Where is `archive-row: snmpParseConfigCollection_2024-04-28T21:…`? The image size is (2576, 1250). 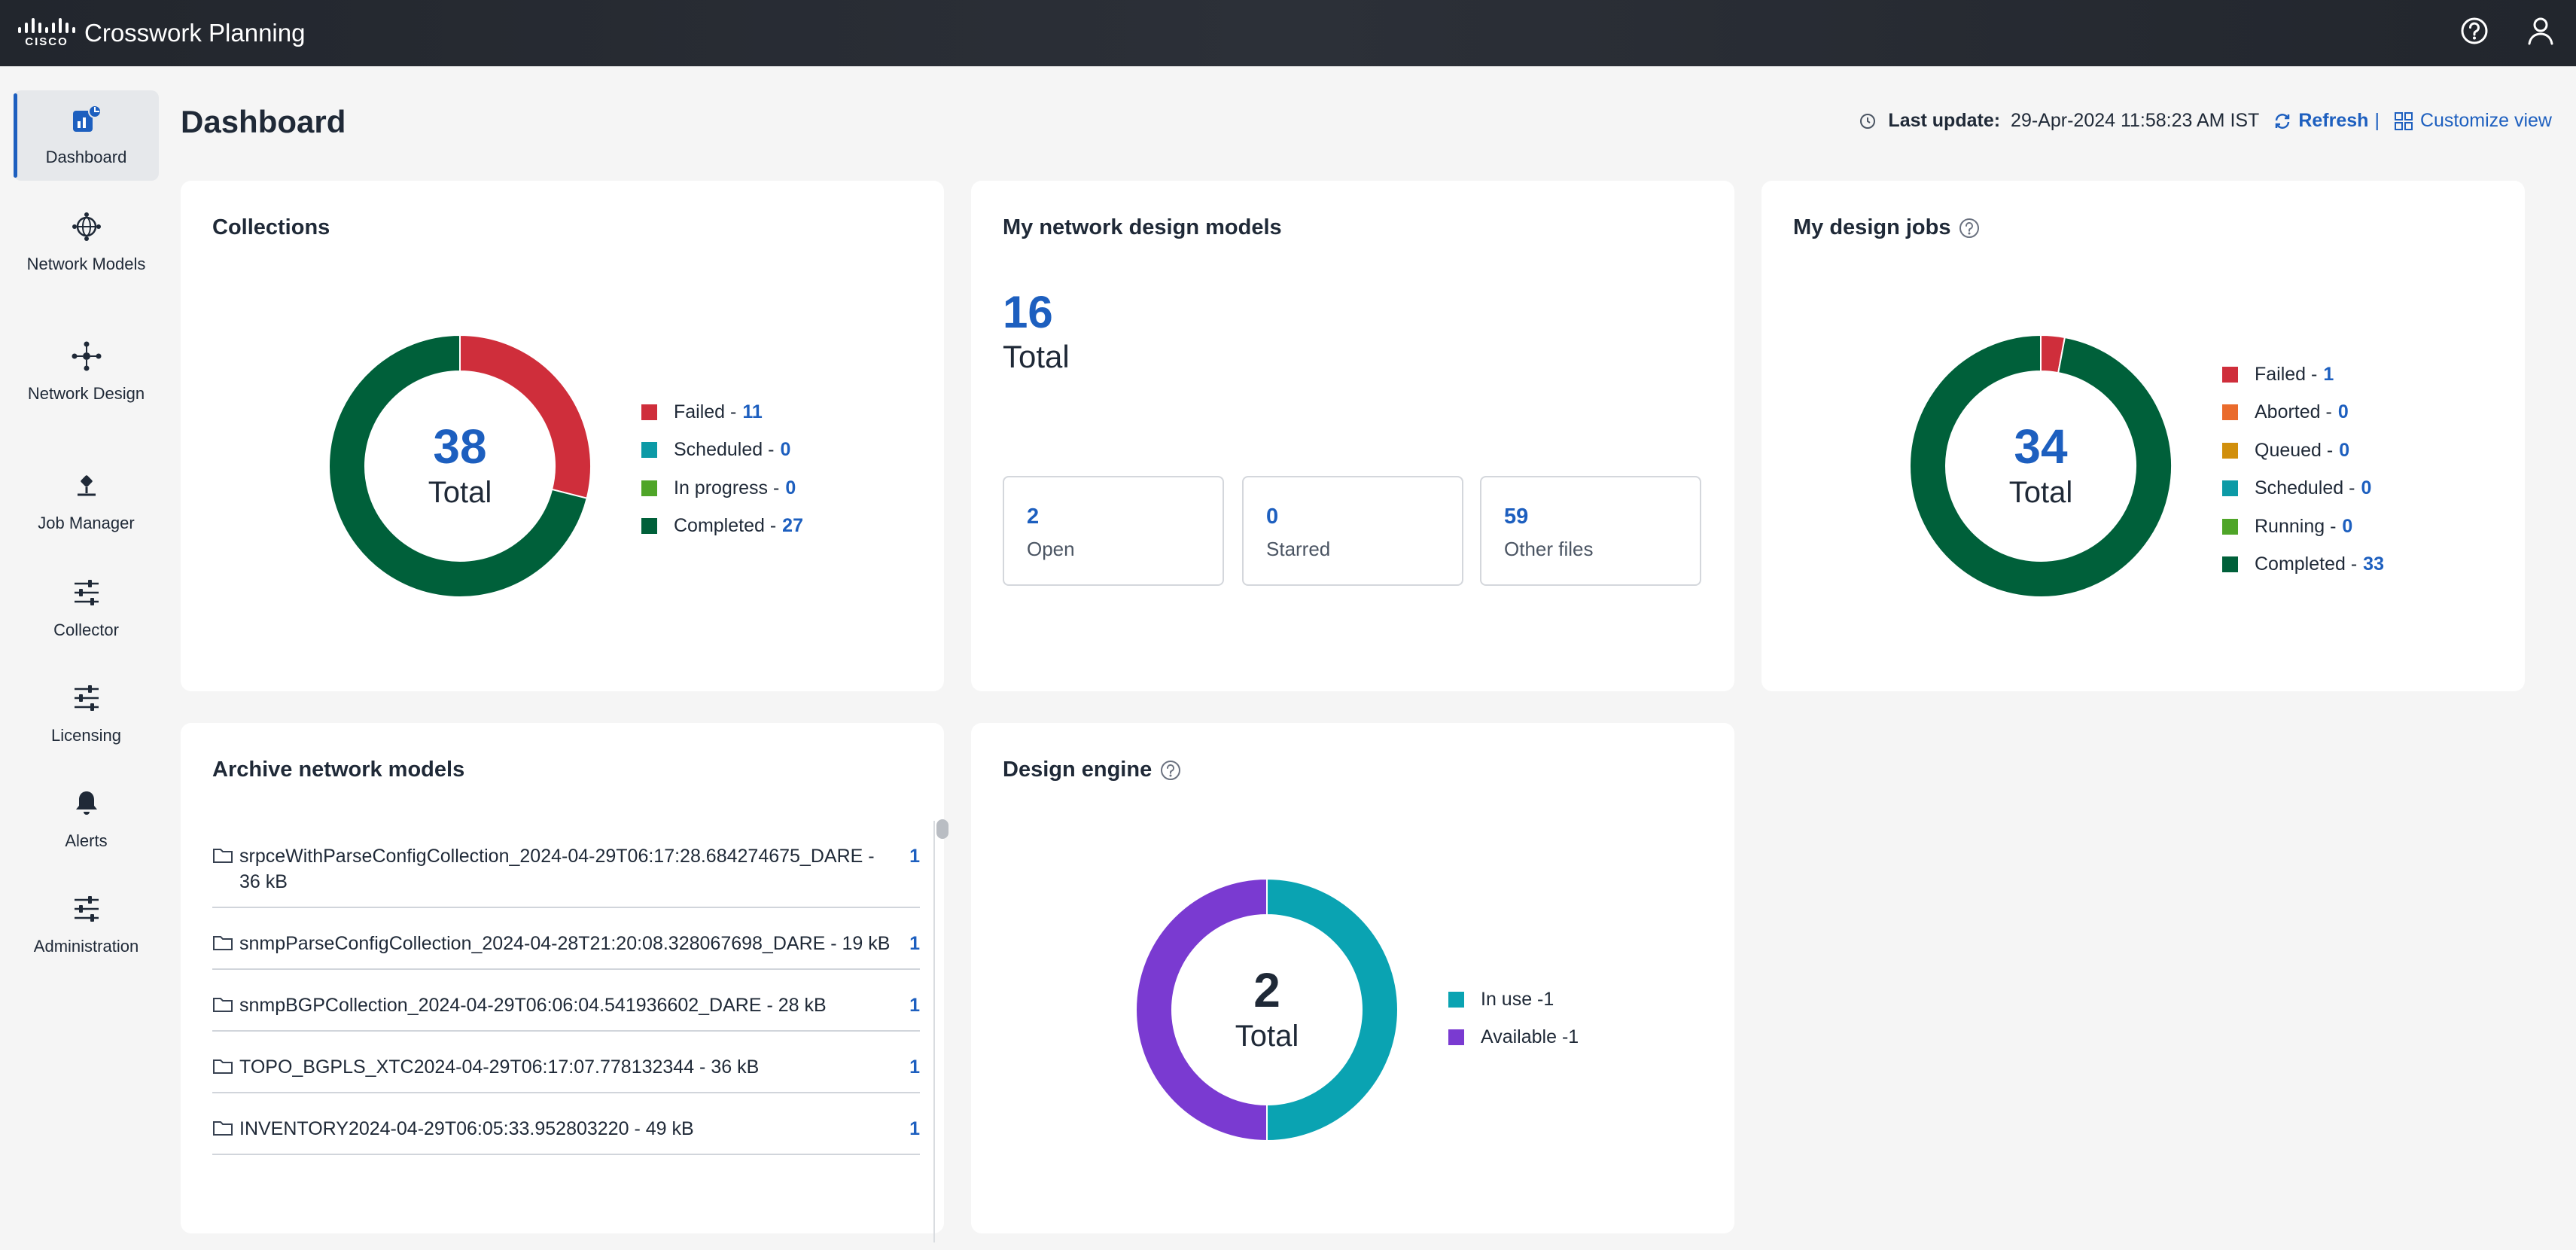 archive-row: snmpParseConfigCollection_2024-04-28T21:… is located at coordinates (566, 939).